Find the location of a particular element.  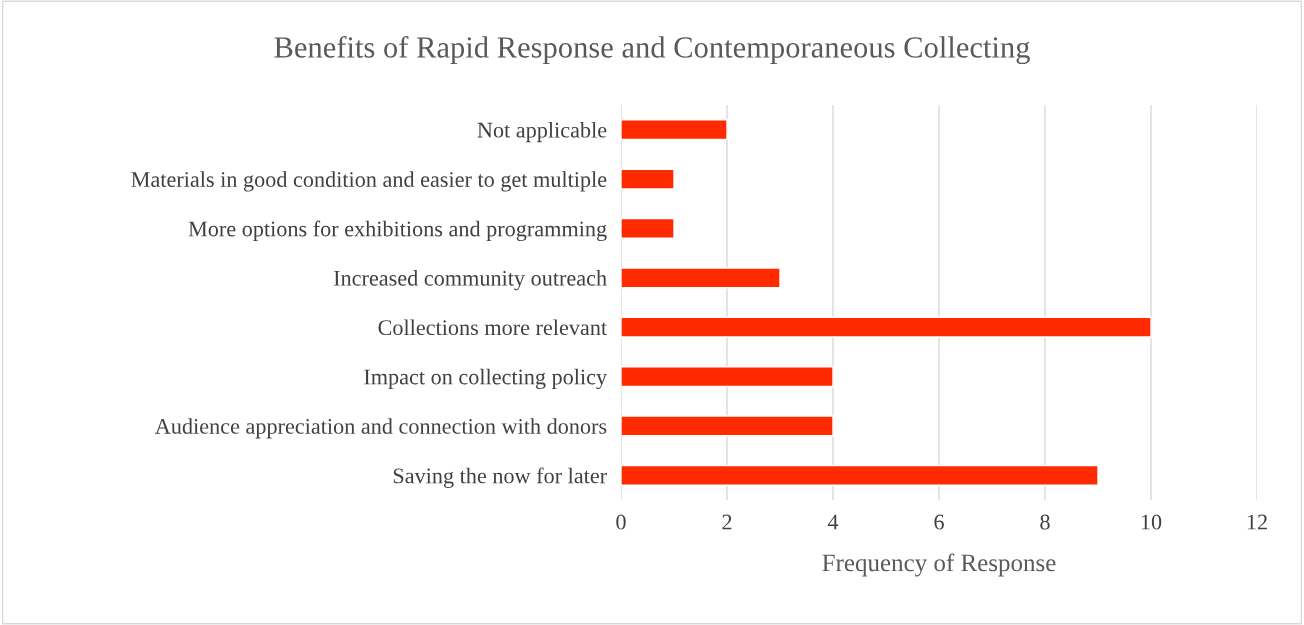

x-tick-label: 4 is located at coordinates (833, 522).